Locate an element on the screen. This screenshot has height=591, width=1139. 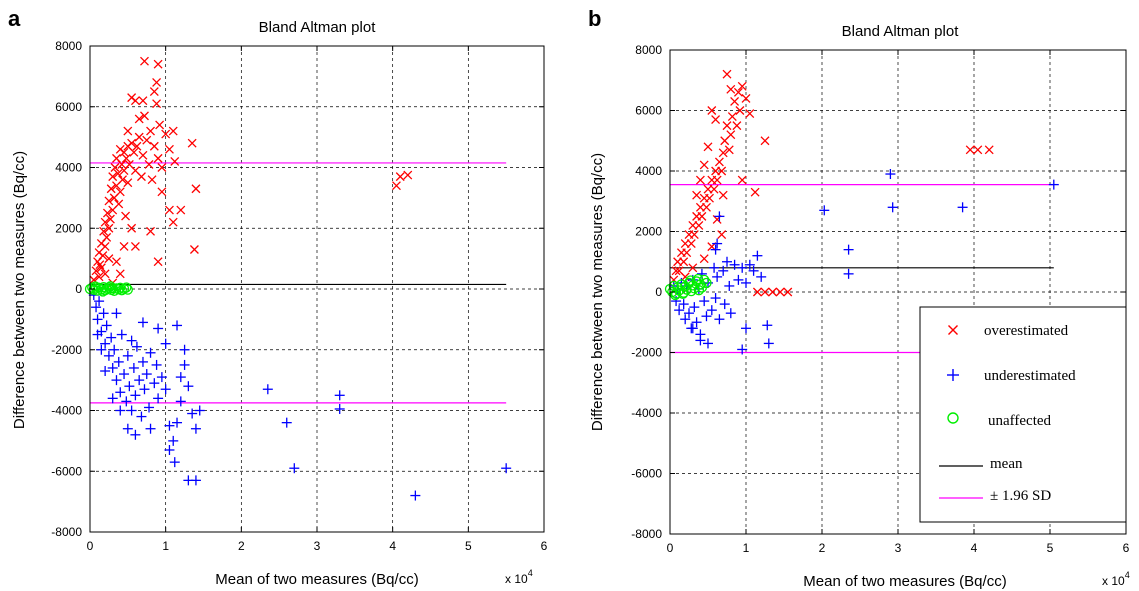
x-tick-label-a: 3 is located at coordinates (317, 546).